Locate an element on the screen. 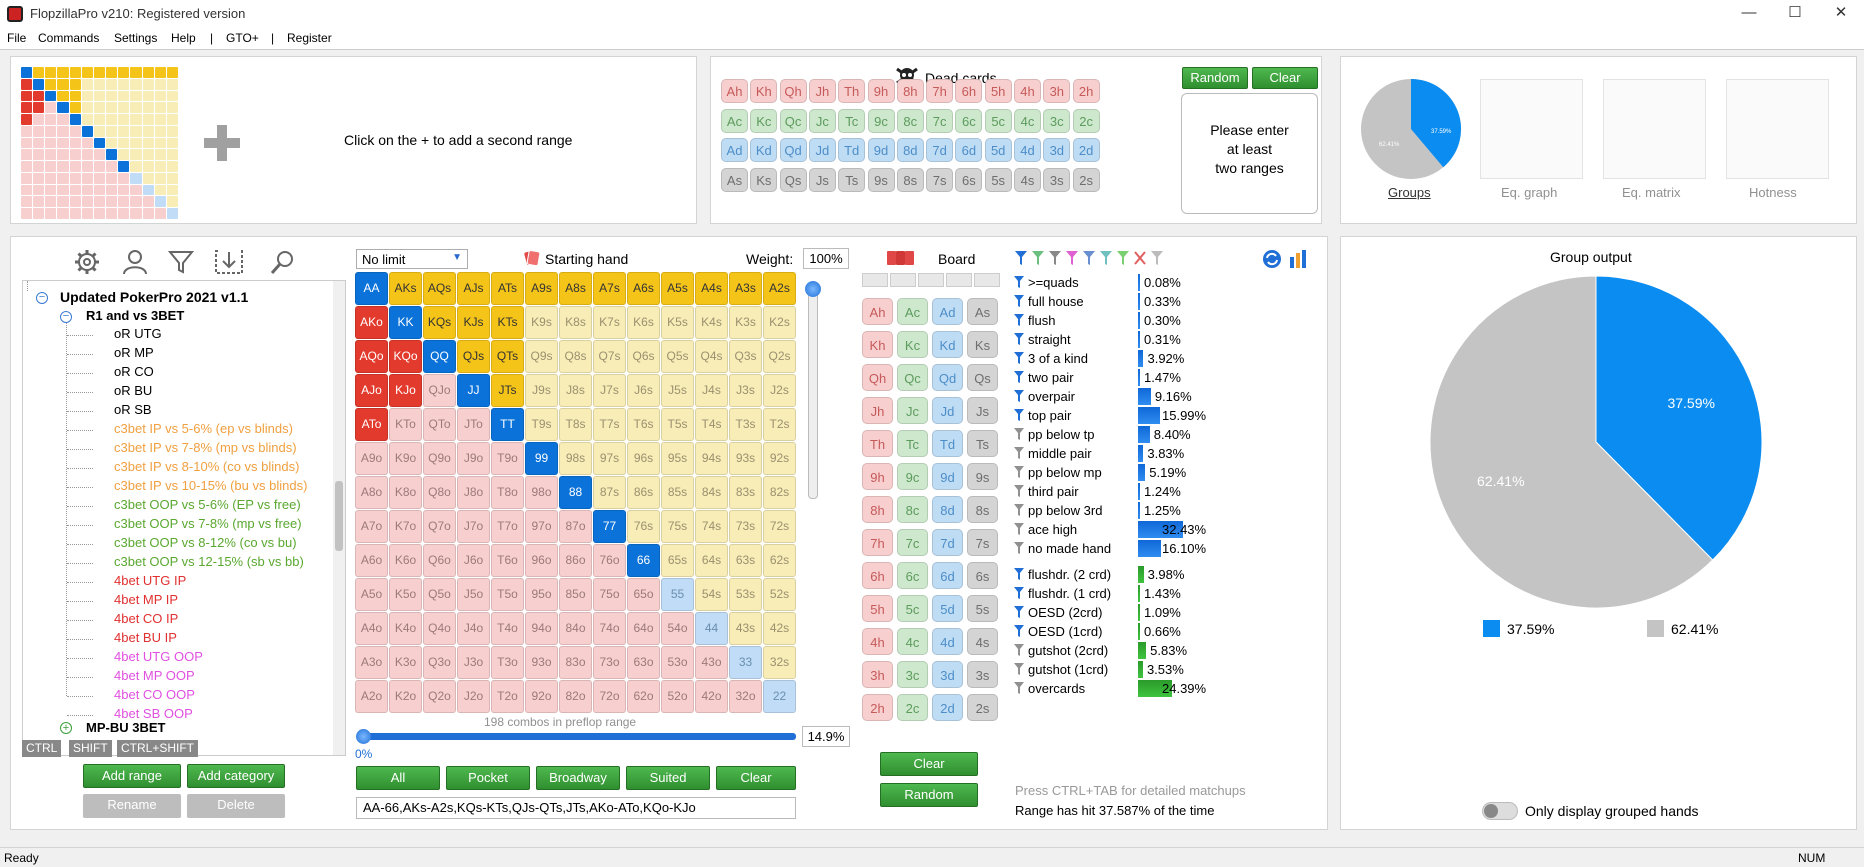 Image resolution: width=1864 pixels, height=867 pixels. hand-cell: 77 is located at coordinates (609, 526).